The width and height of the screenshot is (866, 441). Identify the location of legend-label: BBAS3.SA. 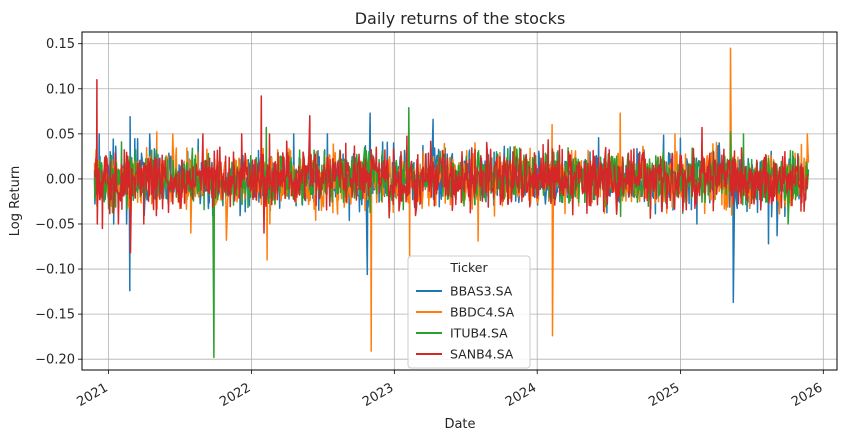
(481, 291).